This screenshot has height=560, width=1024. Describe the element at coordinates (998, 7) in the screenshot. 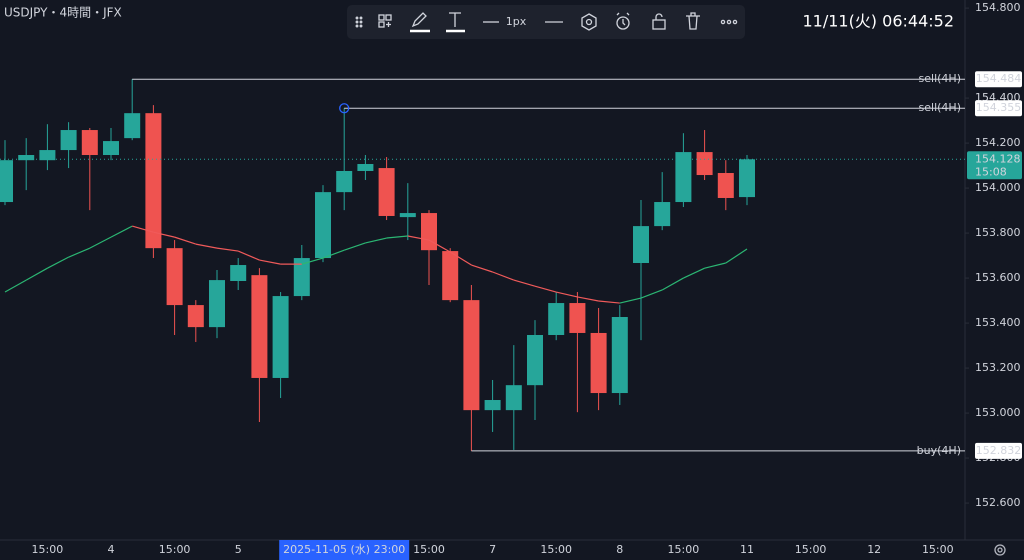

I see `y-tick-label: 154.800` at that location.